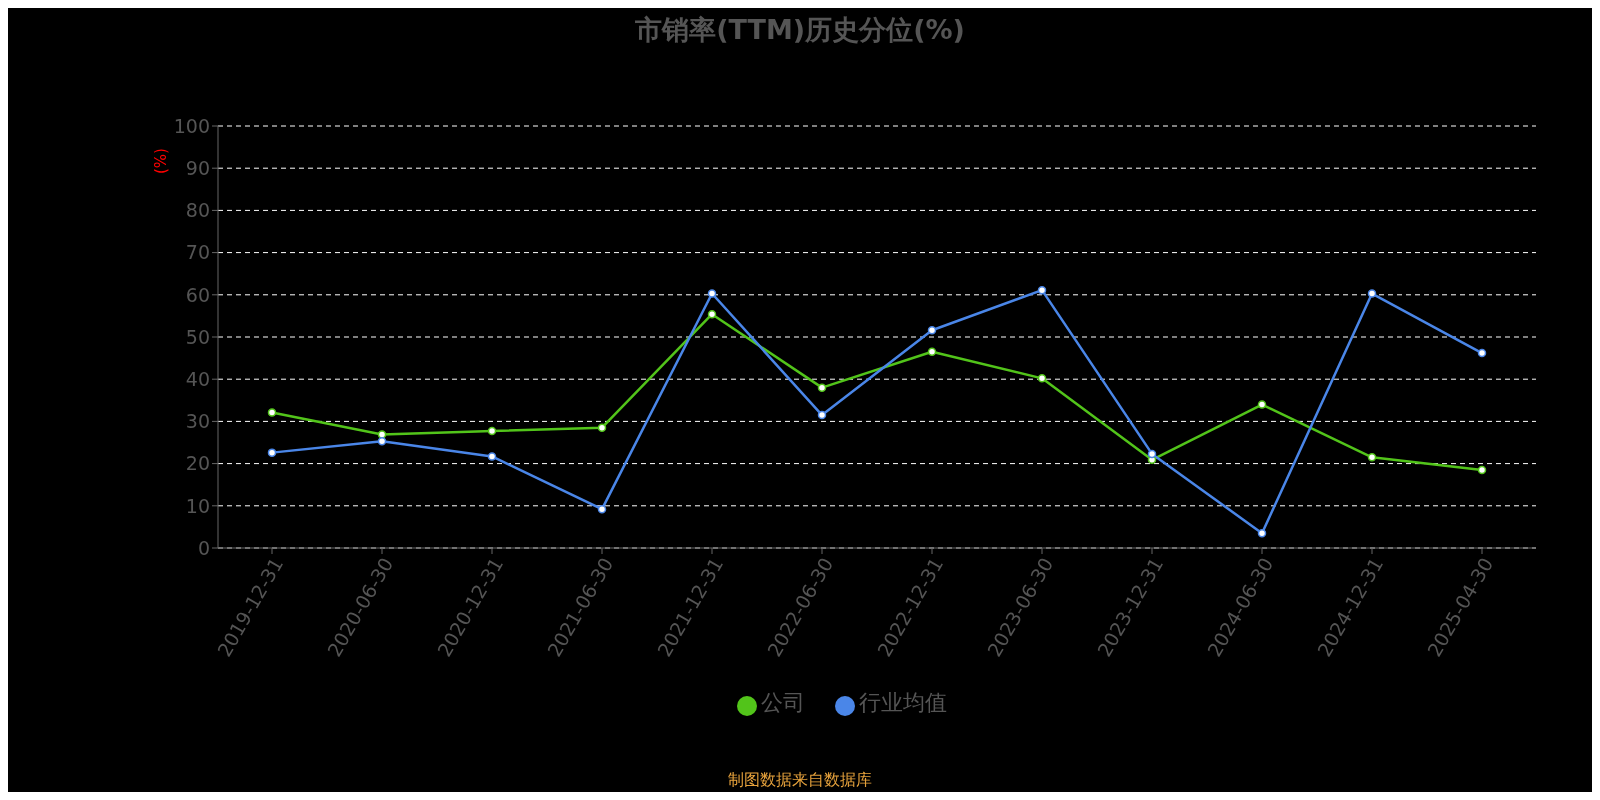 Image resolution: width=1600 pixels, height=800 pixels. Describe the element at coordinates (197, 252) in the screenshot. I see `y-tick-label: 70` at that location.